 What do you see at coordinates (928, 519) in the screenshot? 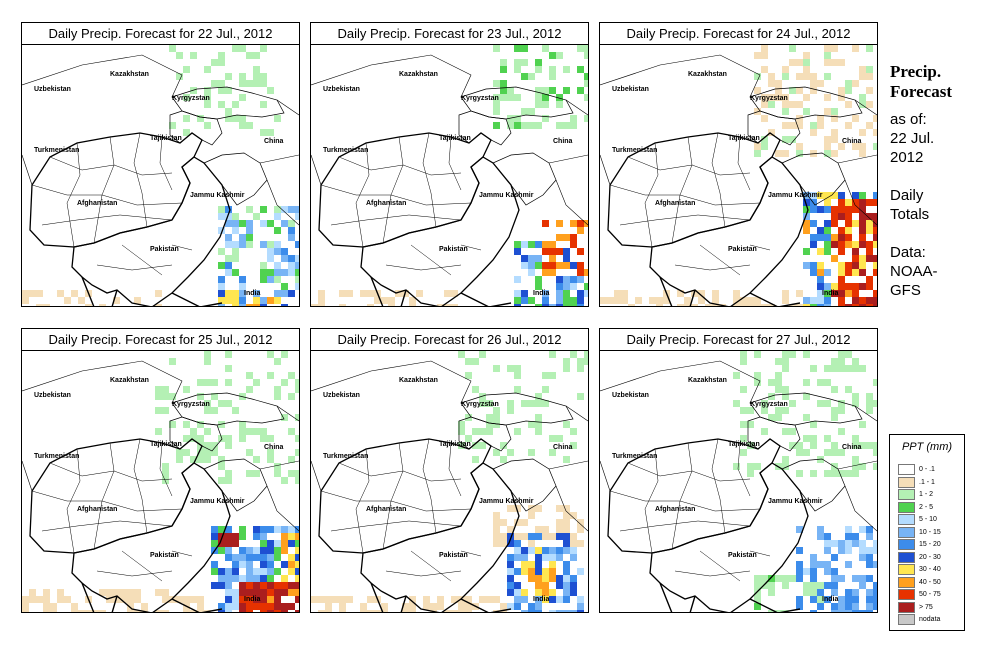
I see `legend-label: 5 - 10` at bounding box center [928, 519].